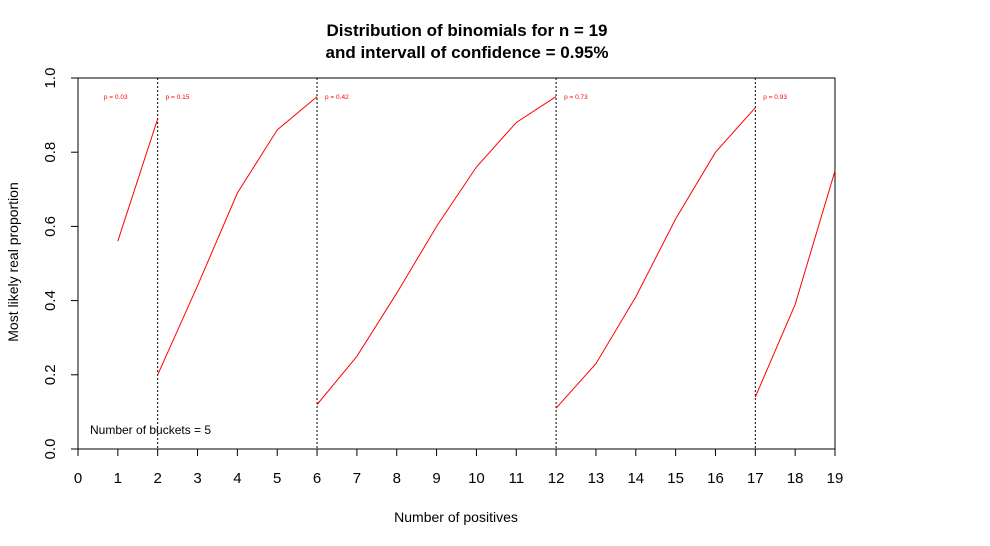 The width and height of the screenshot is (990, 546). I want to click on y-axis: 0.0 0.2 0.4 0.6 0.8 1.0, so click(60, 264).